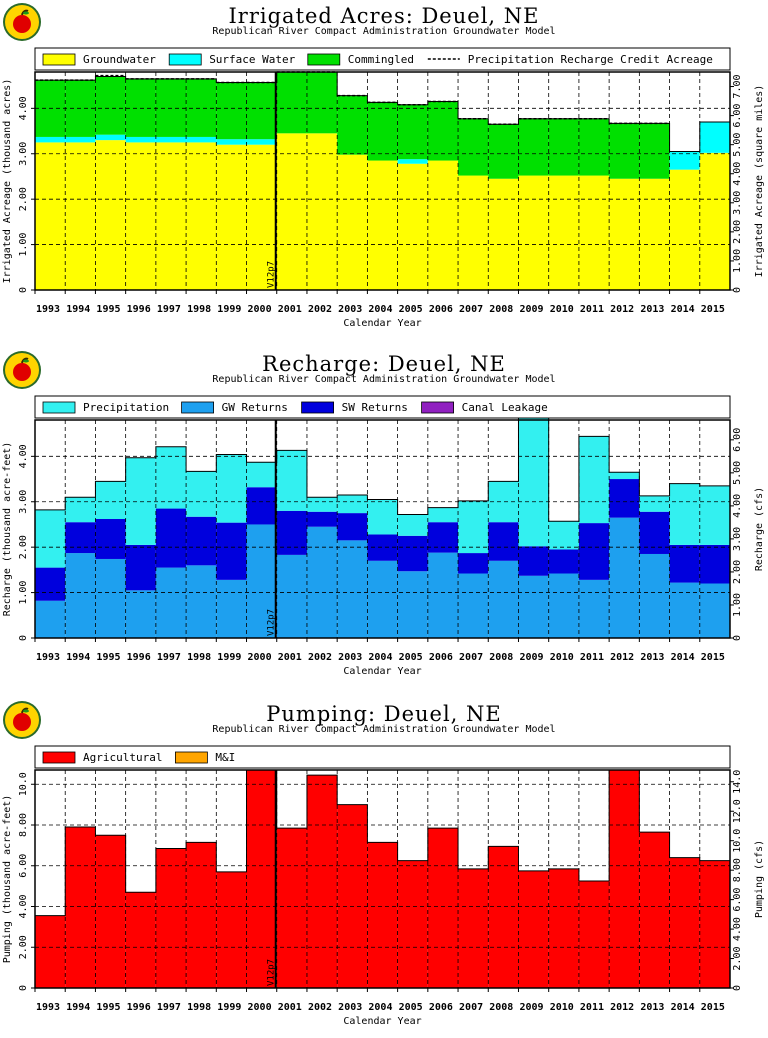  I want to click on apple-logo-icon, so click(22, 370).